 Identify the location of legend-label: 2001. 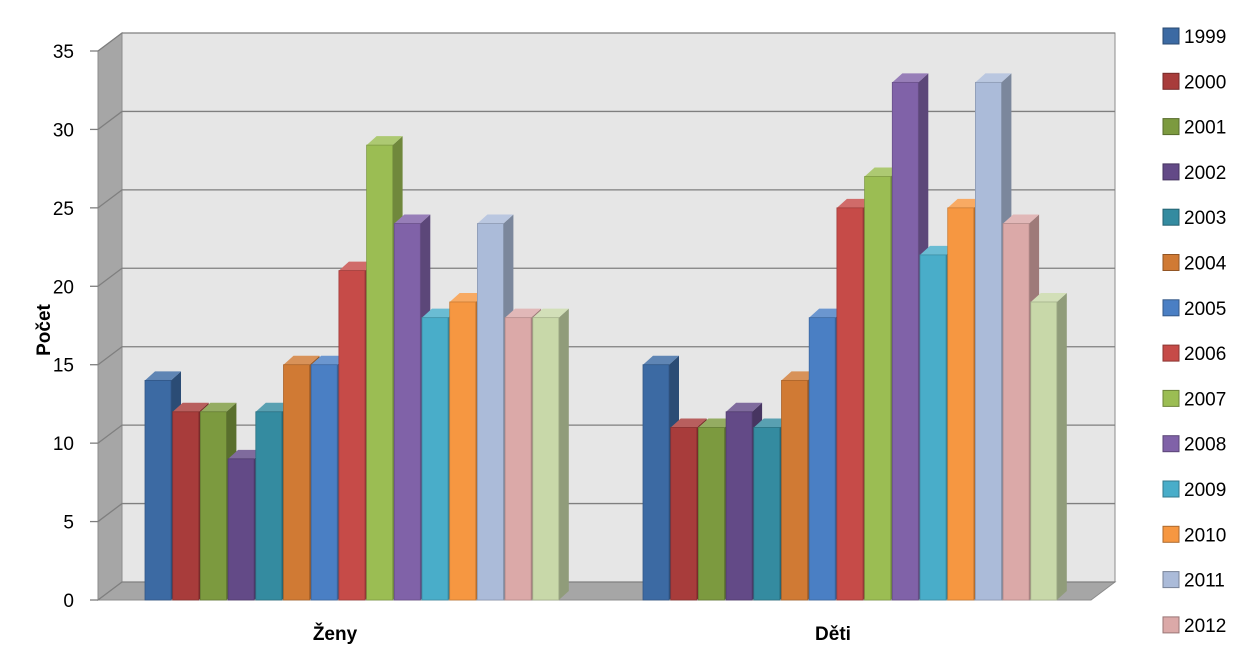
(1205, 128).